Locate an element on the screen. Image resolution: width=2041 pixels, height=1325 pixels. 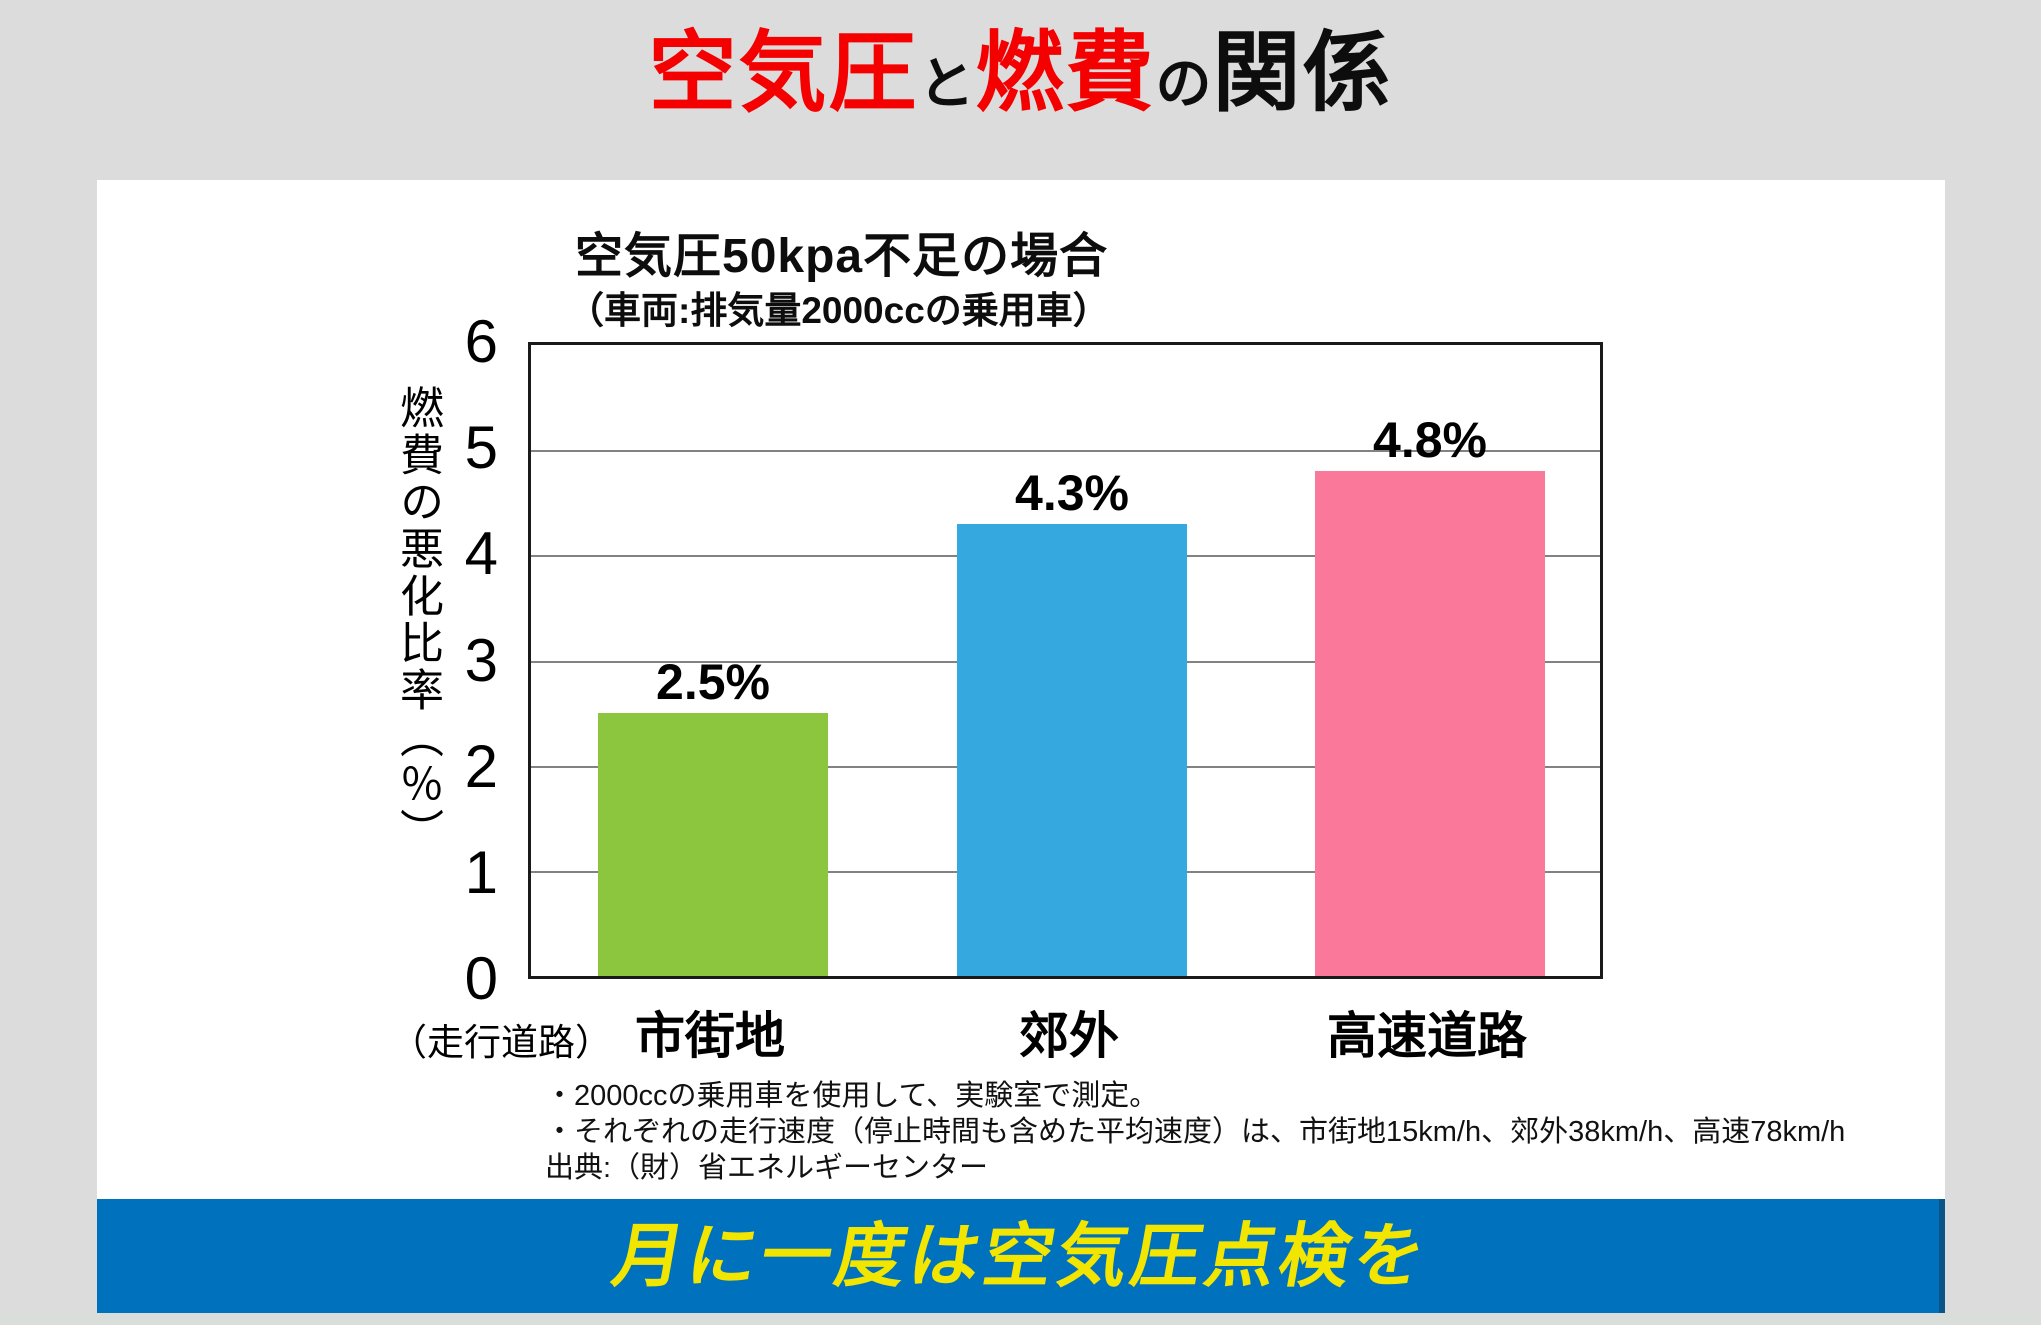
bar-slot-city: 2.5% is located at coordinates (713, 660).